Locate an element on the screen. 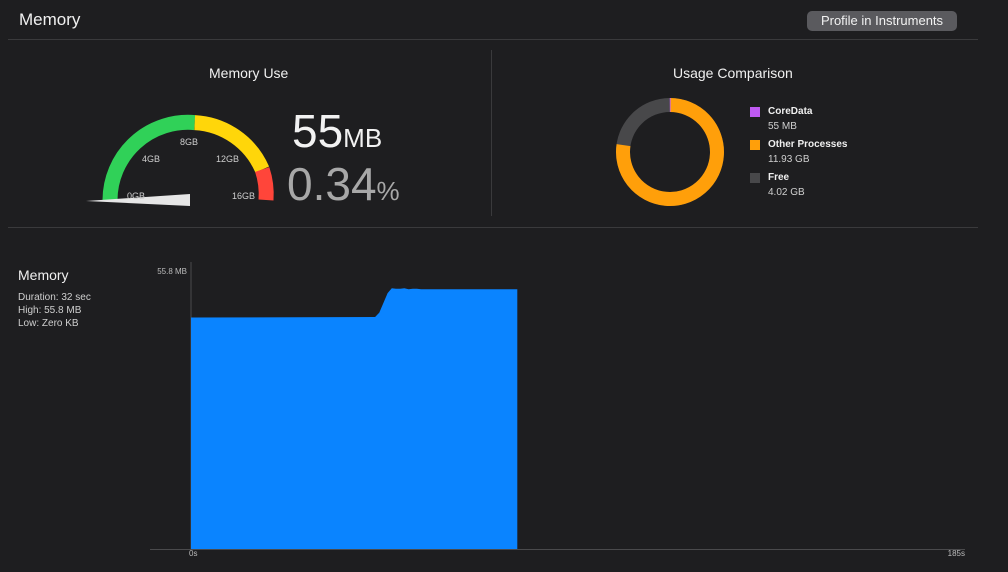  gauge-needle is located at coordinates (138, 200).